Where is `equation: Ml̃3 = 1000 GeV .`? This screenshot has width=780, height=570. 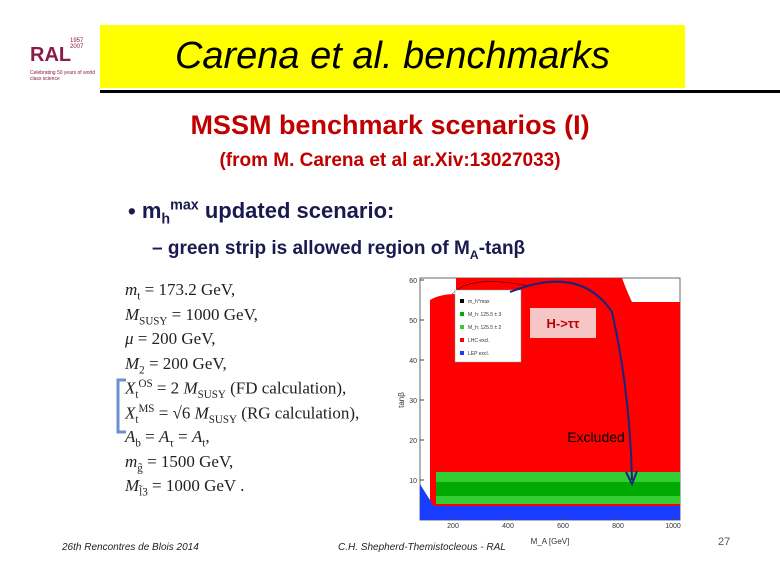 equation: Ml̃3 = 1000 GeV . is located at coordinates (184, 487).